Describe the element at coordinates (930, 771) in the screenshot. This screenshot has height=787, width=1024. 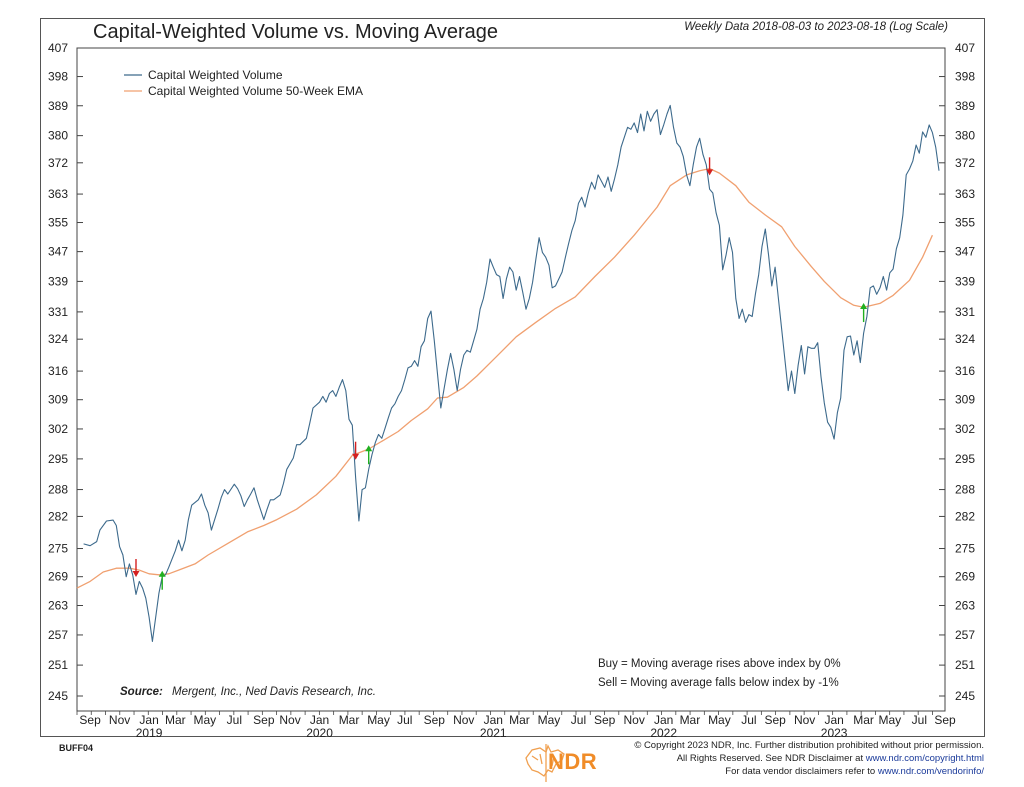
I see `vendorinfo-link: www.ndr.com/vendorinfo/` at that location.